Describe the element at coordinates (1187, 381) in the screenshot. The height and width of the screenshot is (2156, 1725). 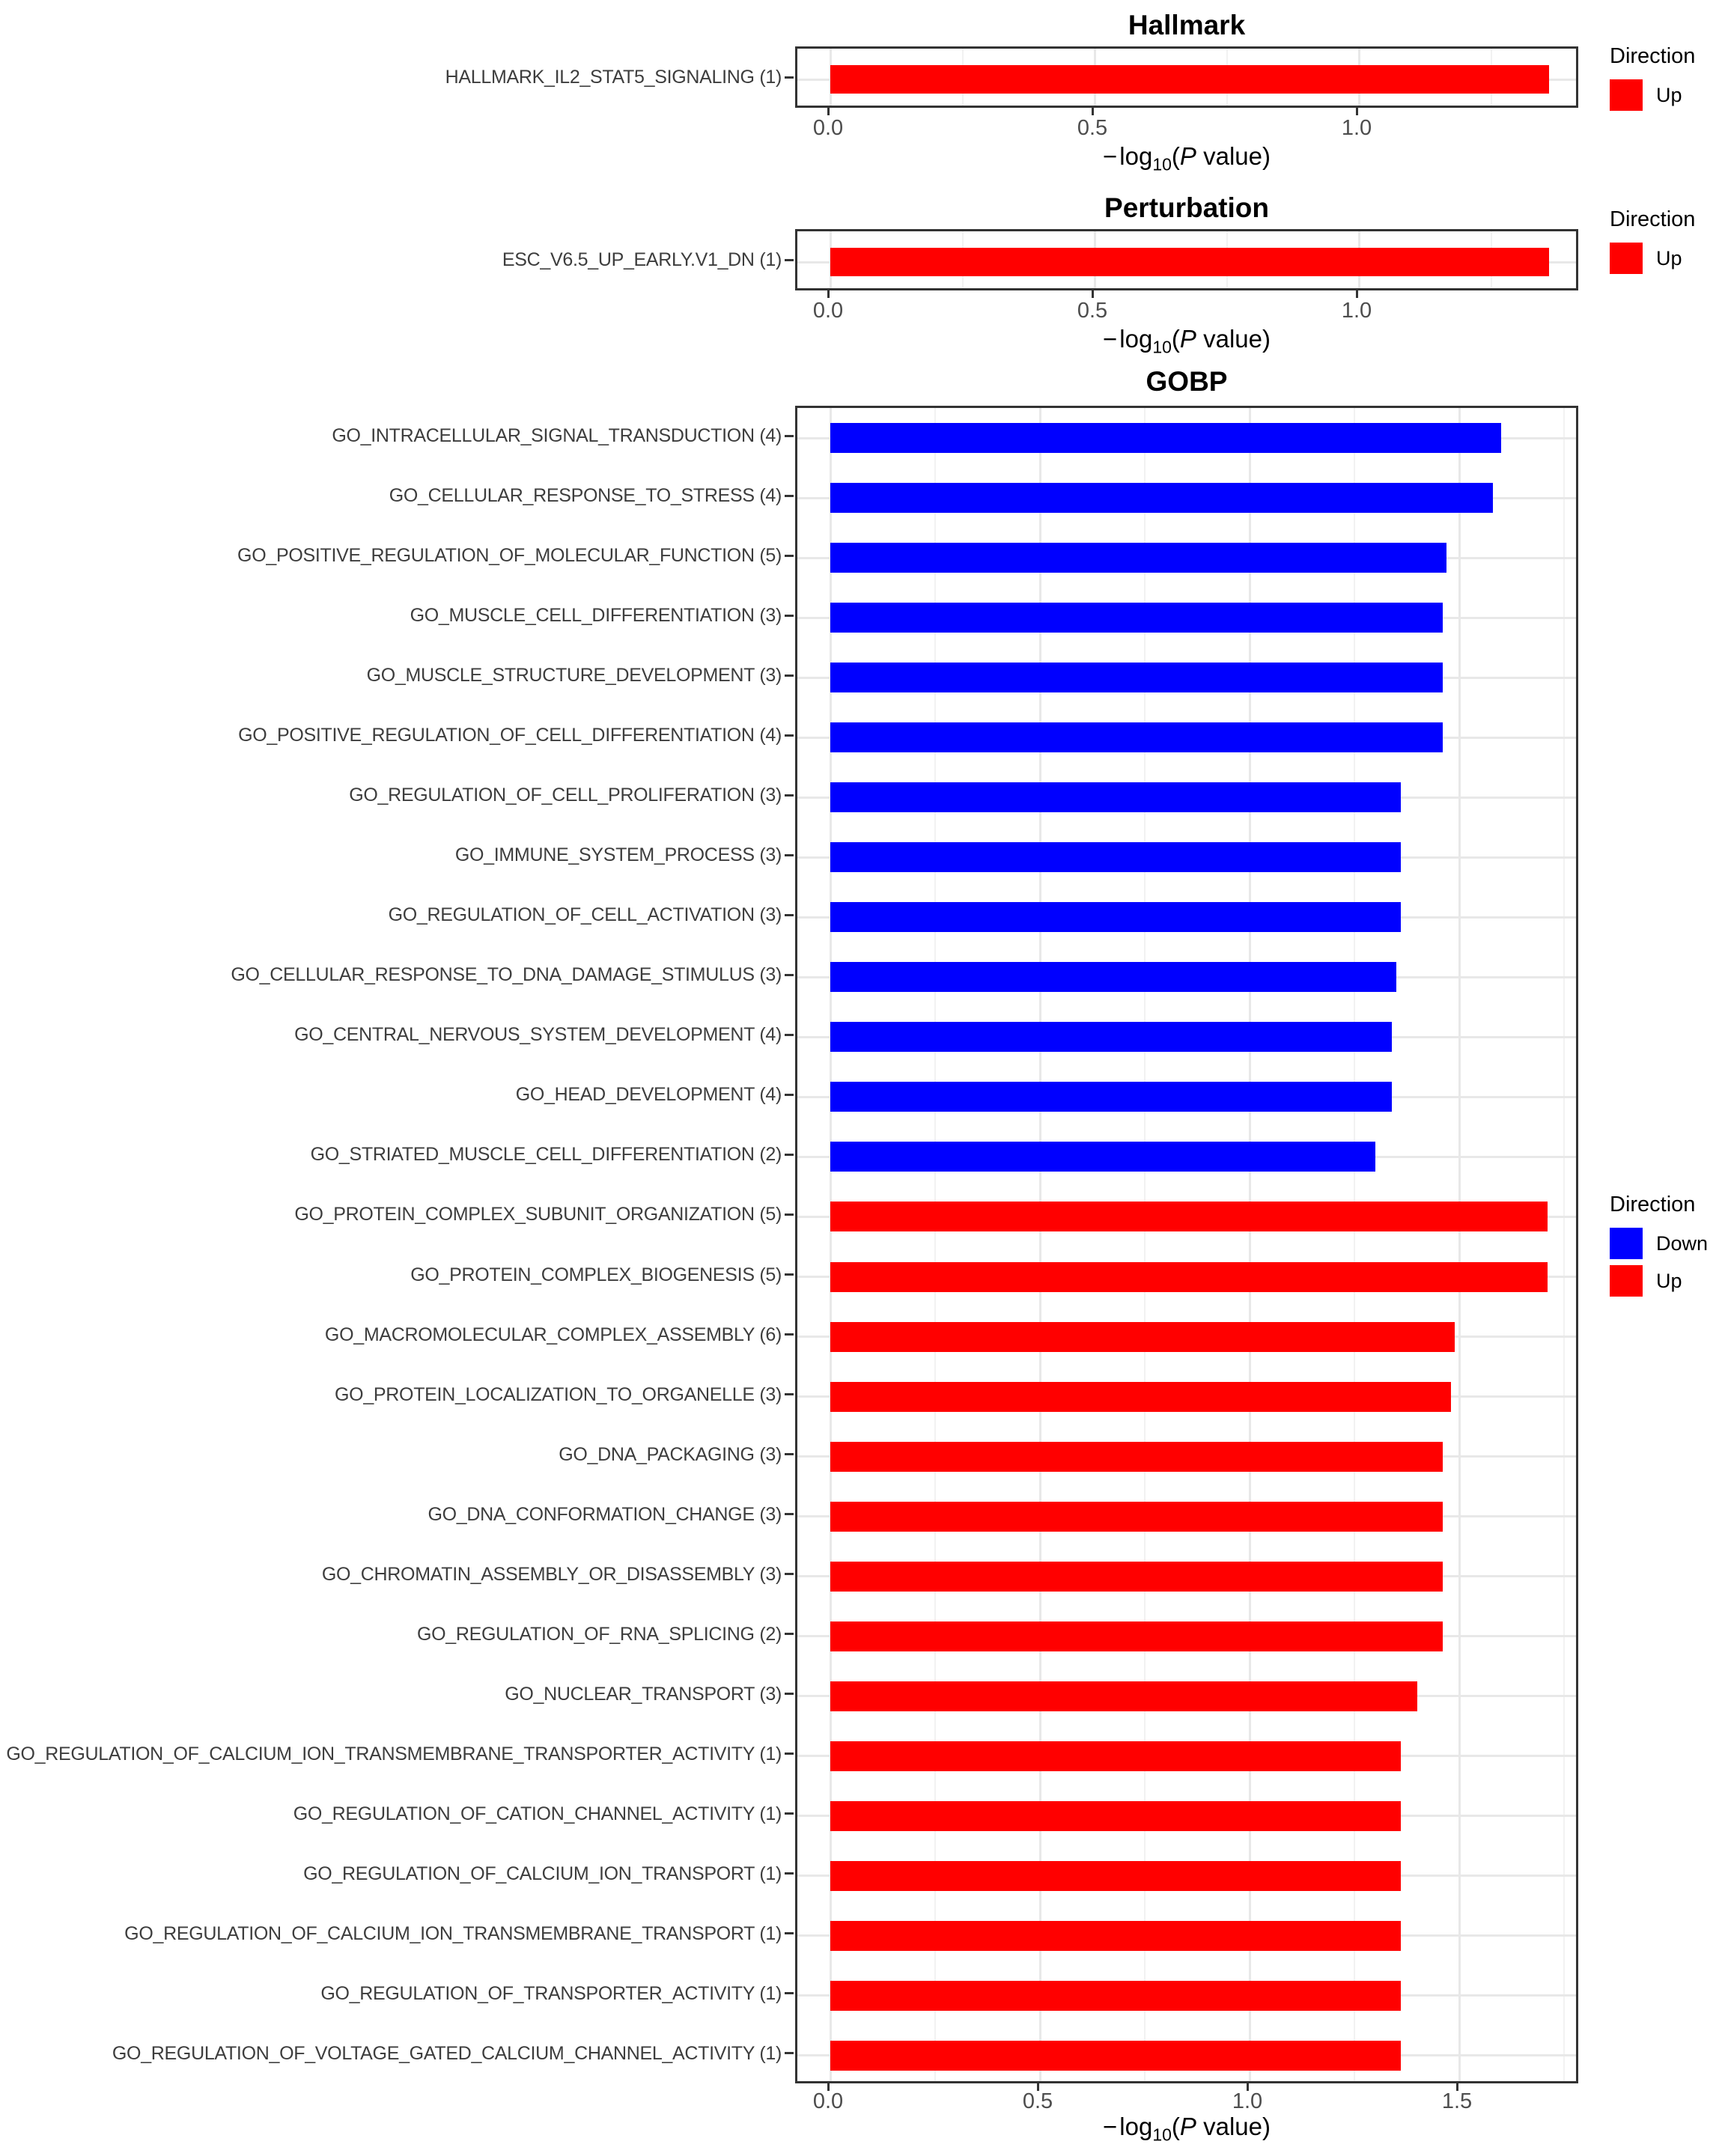
I see `gobp-chart-title: GOBP` at that location.